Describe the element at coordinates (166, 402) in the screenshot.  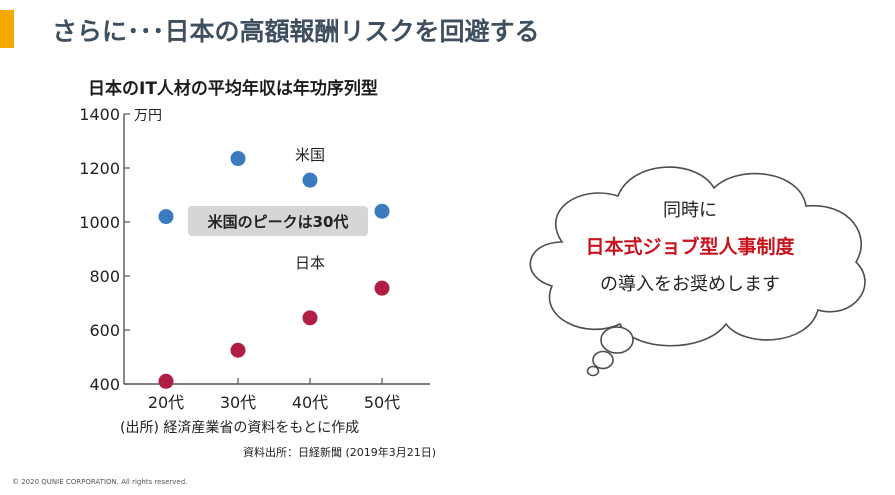
I see `x-tick-label: 20代` at that location.